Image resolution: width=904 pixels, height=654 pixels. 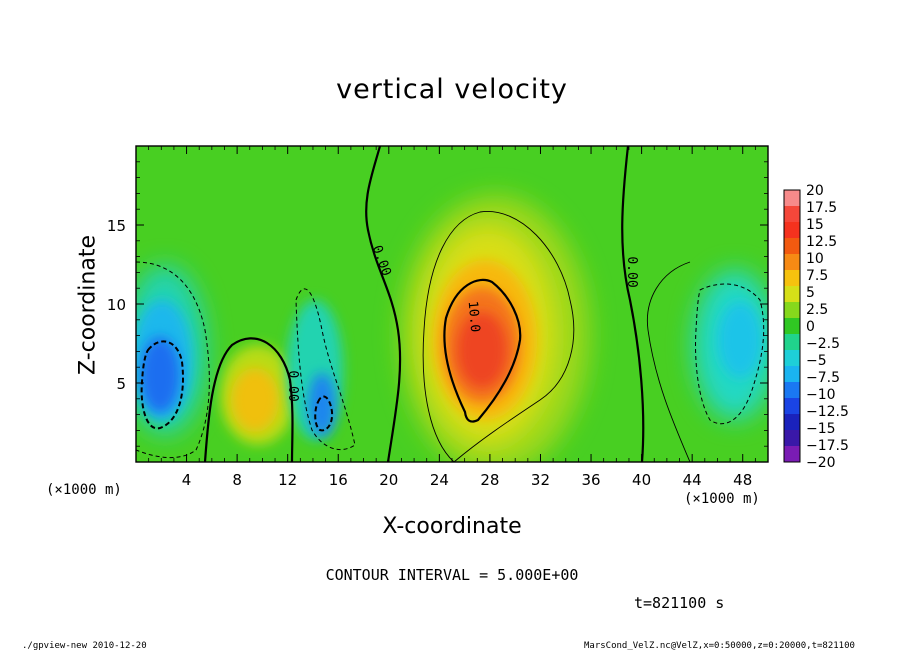 What do you see at coordinates (815, 259) in the screenshot?
I see `colorbar-tick-label: 10` at bounding box center [815, 259].